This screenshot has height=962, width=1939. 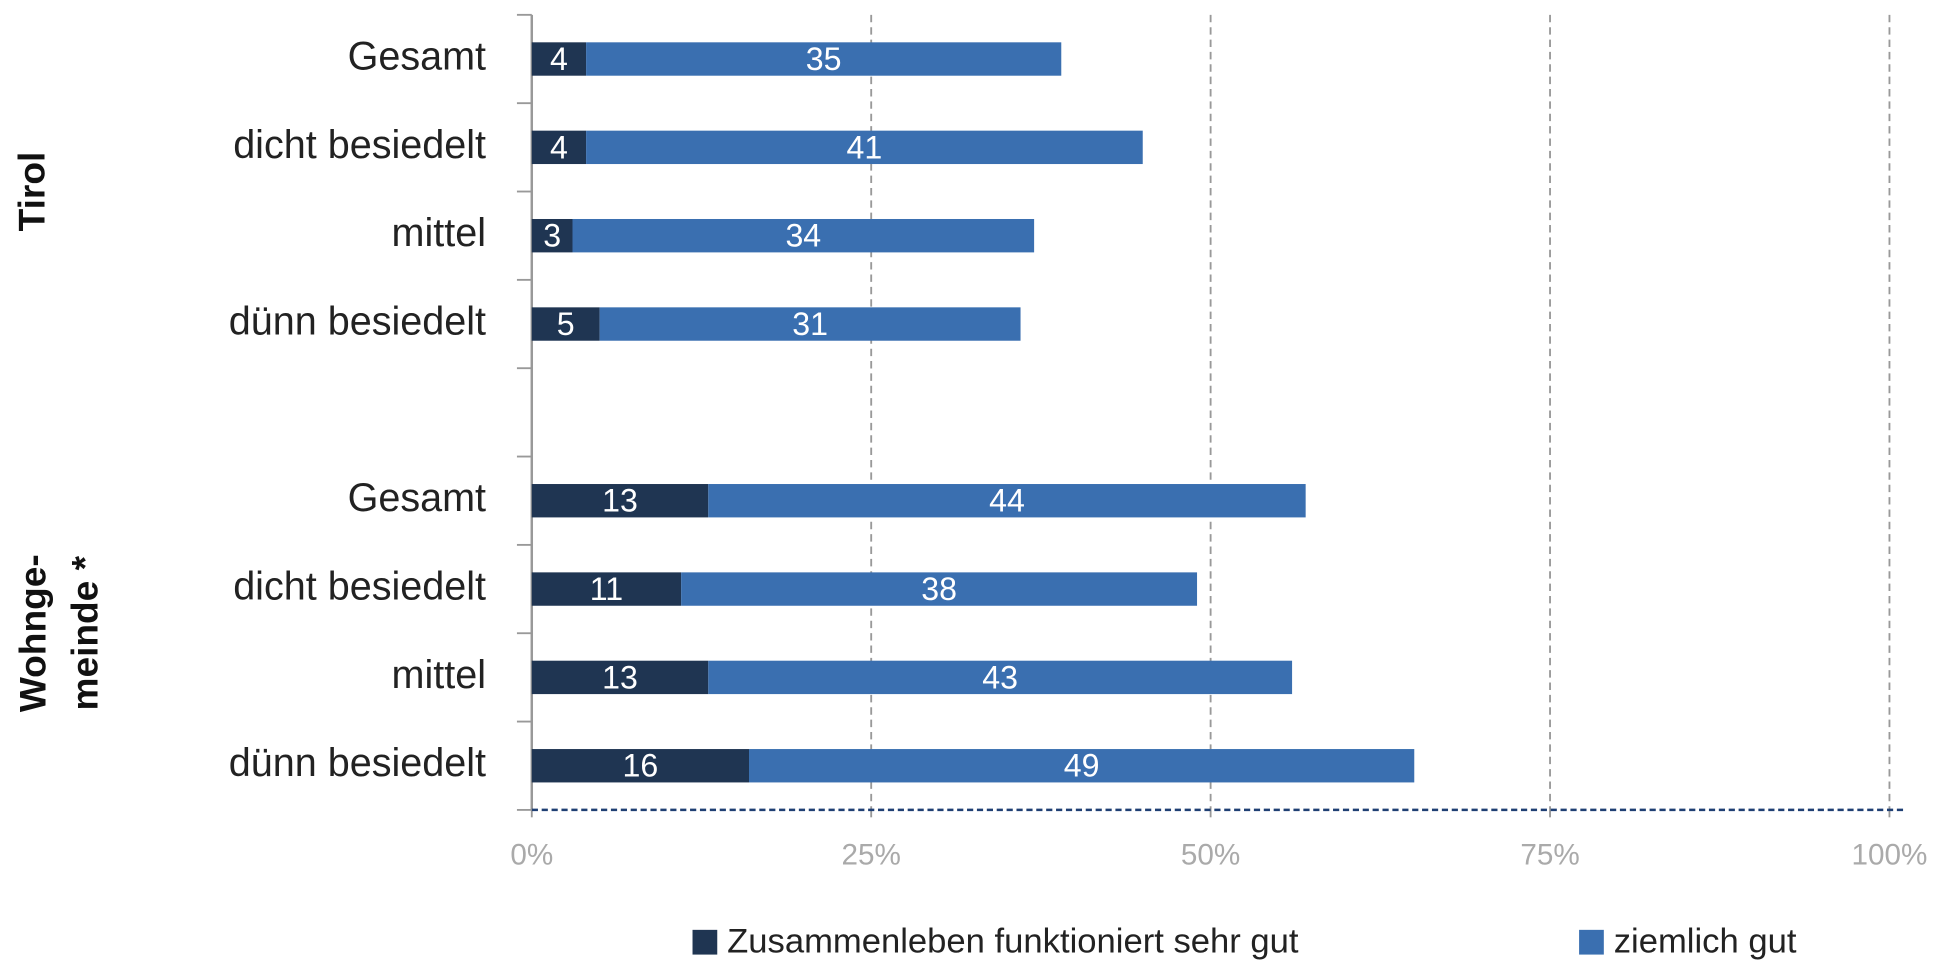 I want to click on bar-value-label: 35, so click(x=824, y=59).